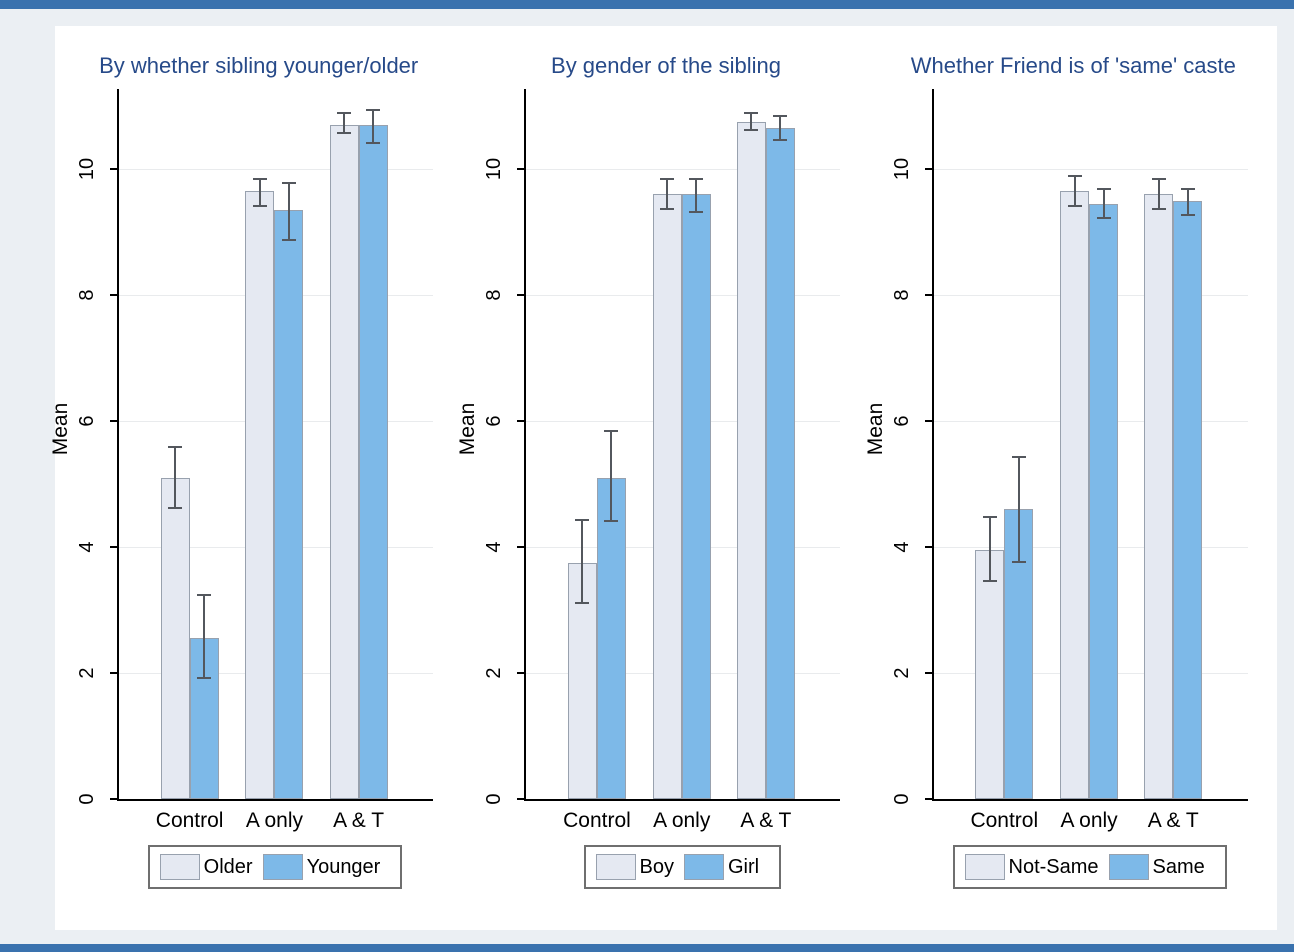 This screenshot has width=1294, height=952. Describe the element at coordinates (275, 845) in the screenshot. I see `legend-row: Older Younger` at that location.